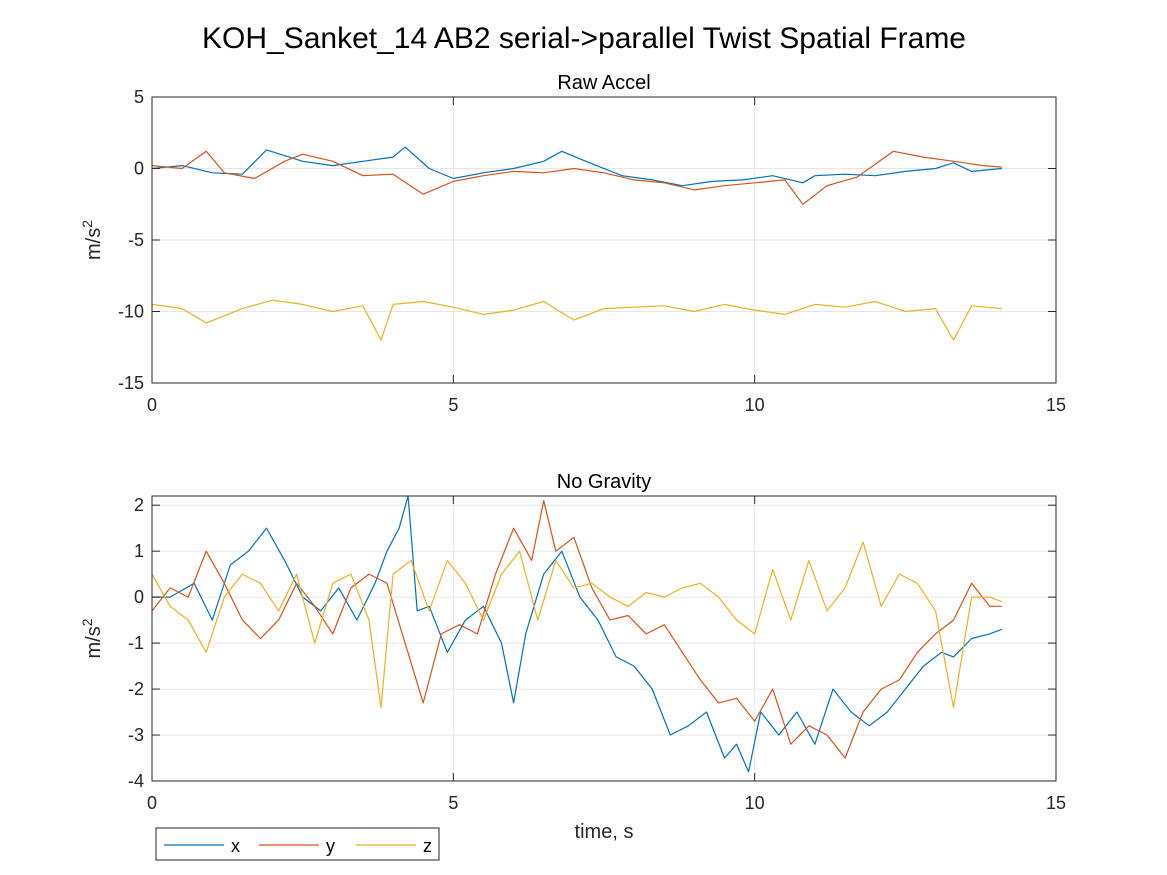  Describe the element at coordinates (330, 846) in the screenshot. I see `legend-label-y: y` at that location.